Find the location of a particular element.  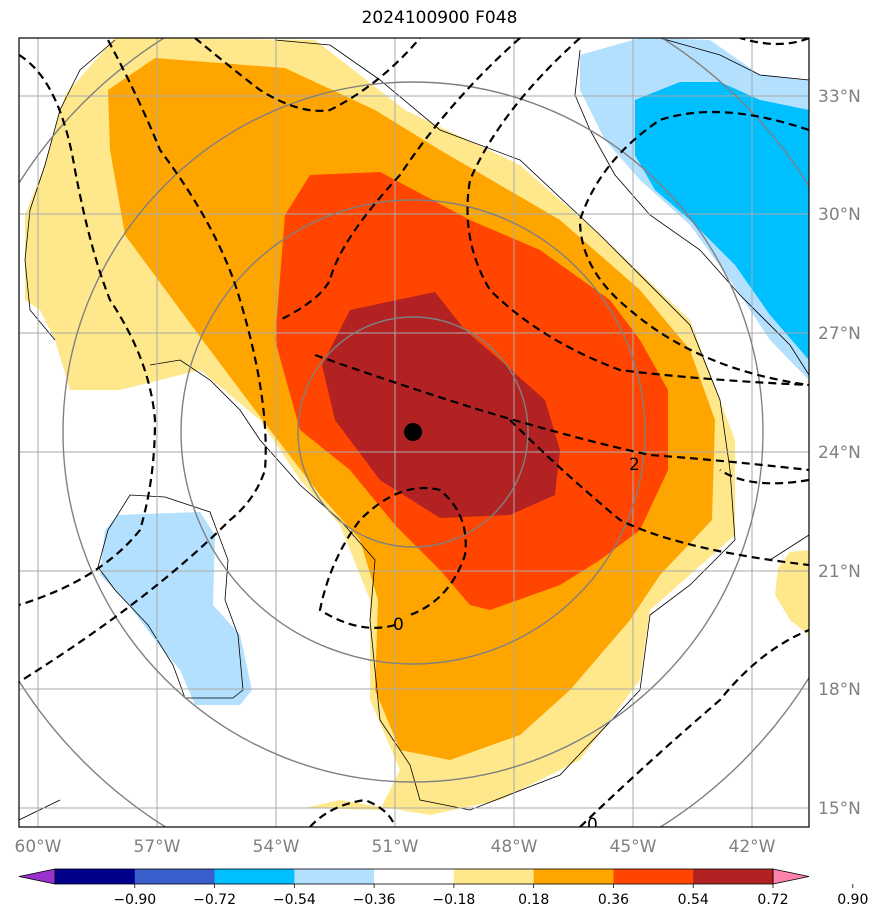

colorbar-tick-label: 0.72 is located at coordinates (772, 900).